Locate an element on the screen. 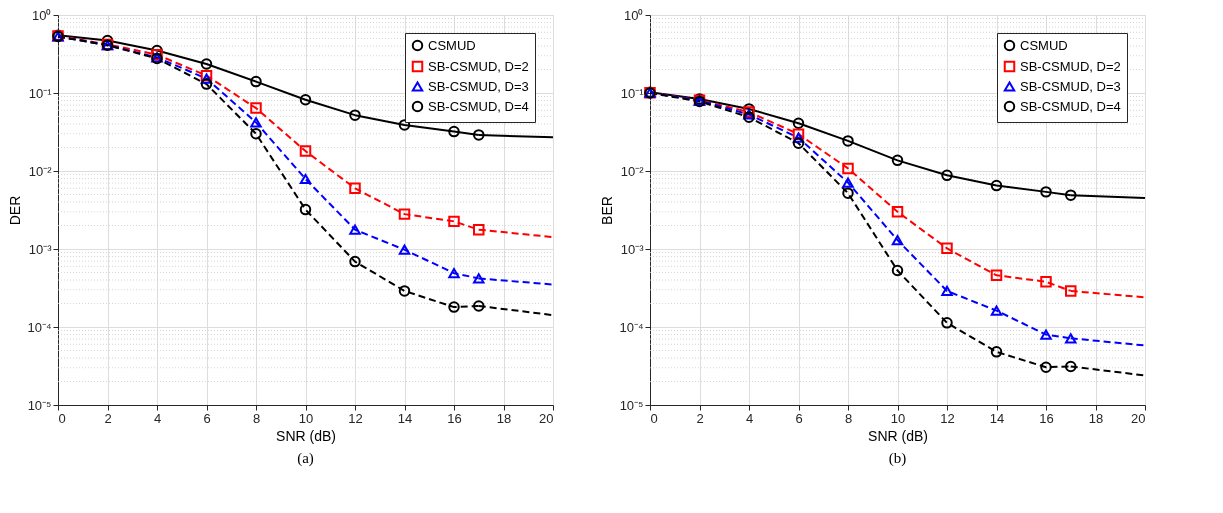 The height and width of the screenshot is (513, 1223). text: (b) is located at coordinates (897, 458).